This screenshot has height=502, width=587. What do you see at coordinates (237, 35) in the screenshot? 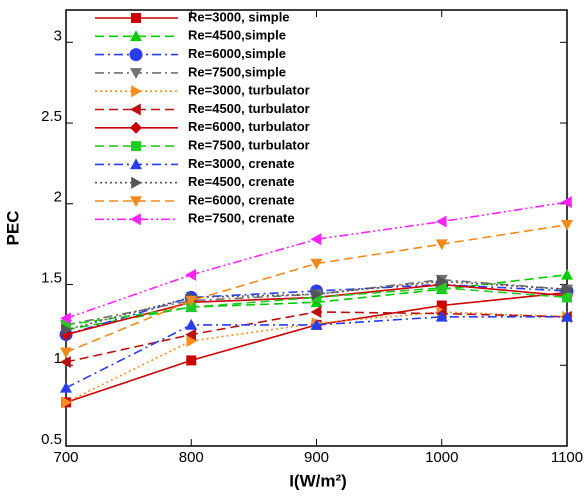
I see `legend-label: Re=4500,simple` at bounding box center [237, 35].